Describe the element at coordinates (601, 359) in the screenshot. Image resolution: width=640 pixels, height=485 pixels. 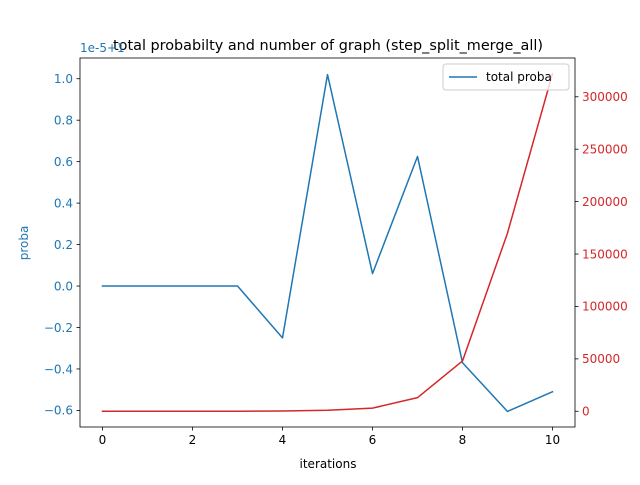
I see `y-right-tick-label: 50000` at that location.